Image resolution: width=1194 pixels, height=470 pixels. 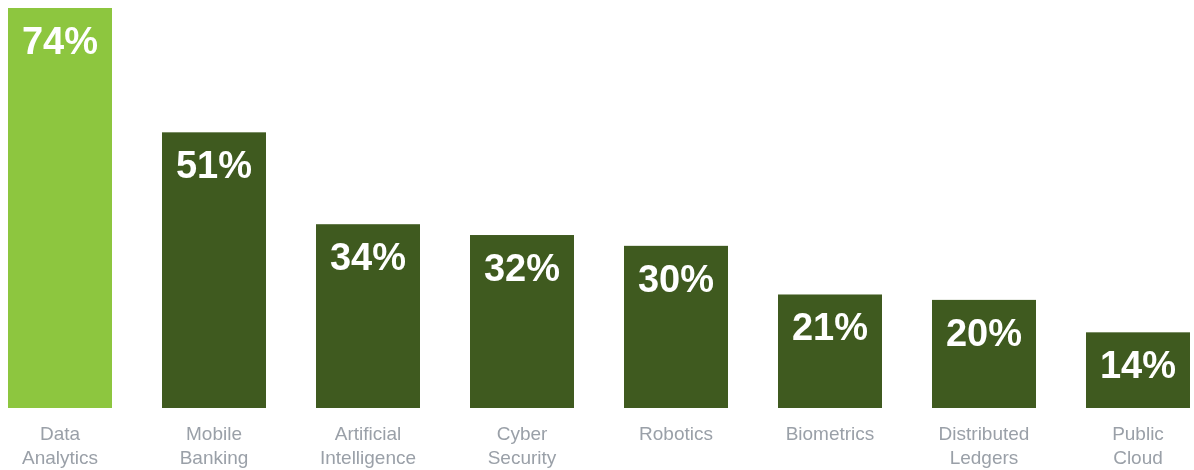 I want to click on data-label: 20%, so click(x=984, y=332).